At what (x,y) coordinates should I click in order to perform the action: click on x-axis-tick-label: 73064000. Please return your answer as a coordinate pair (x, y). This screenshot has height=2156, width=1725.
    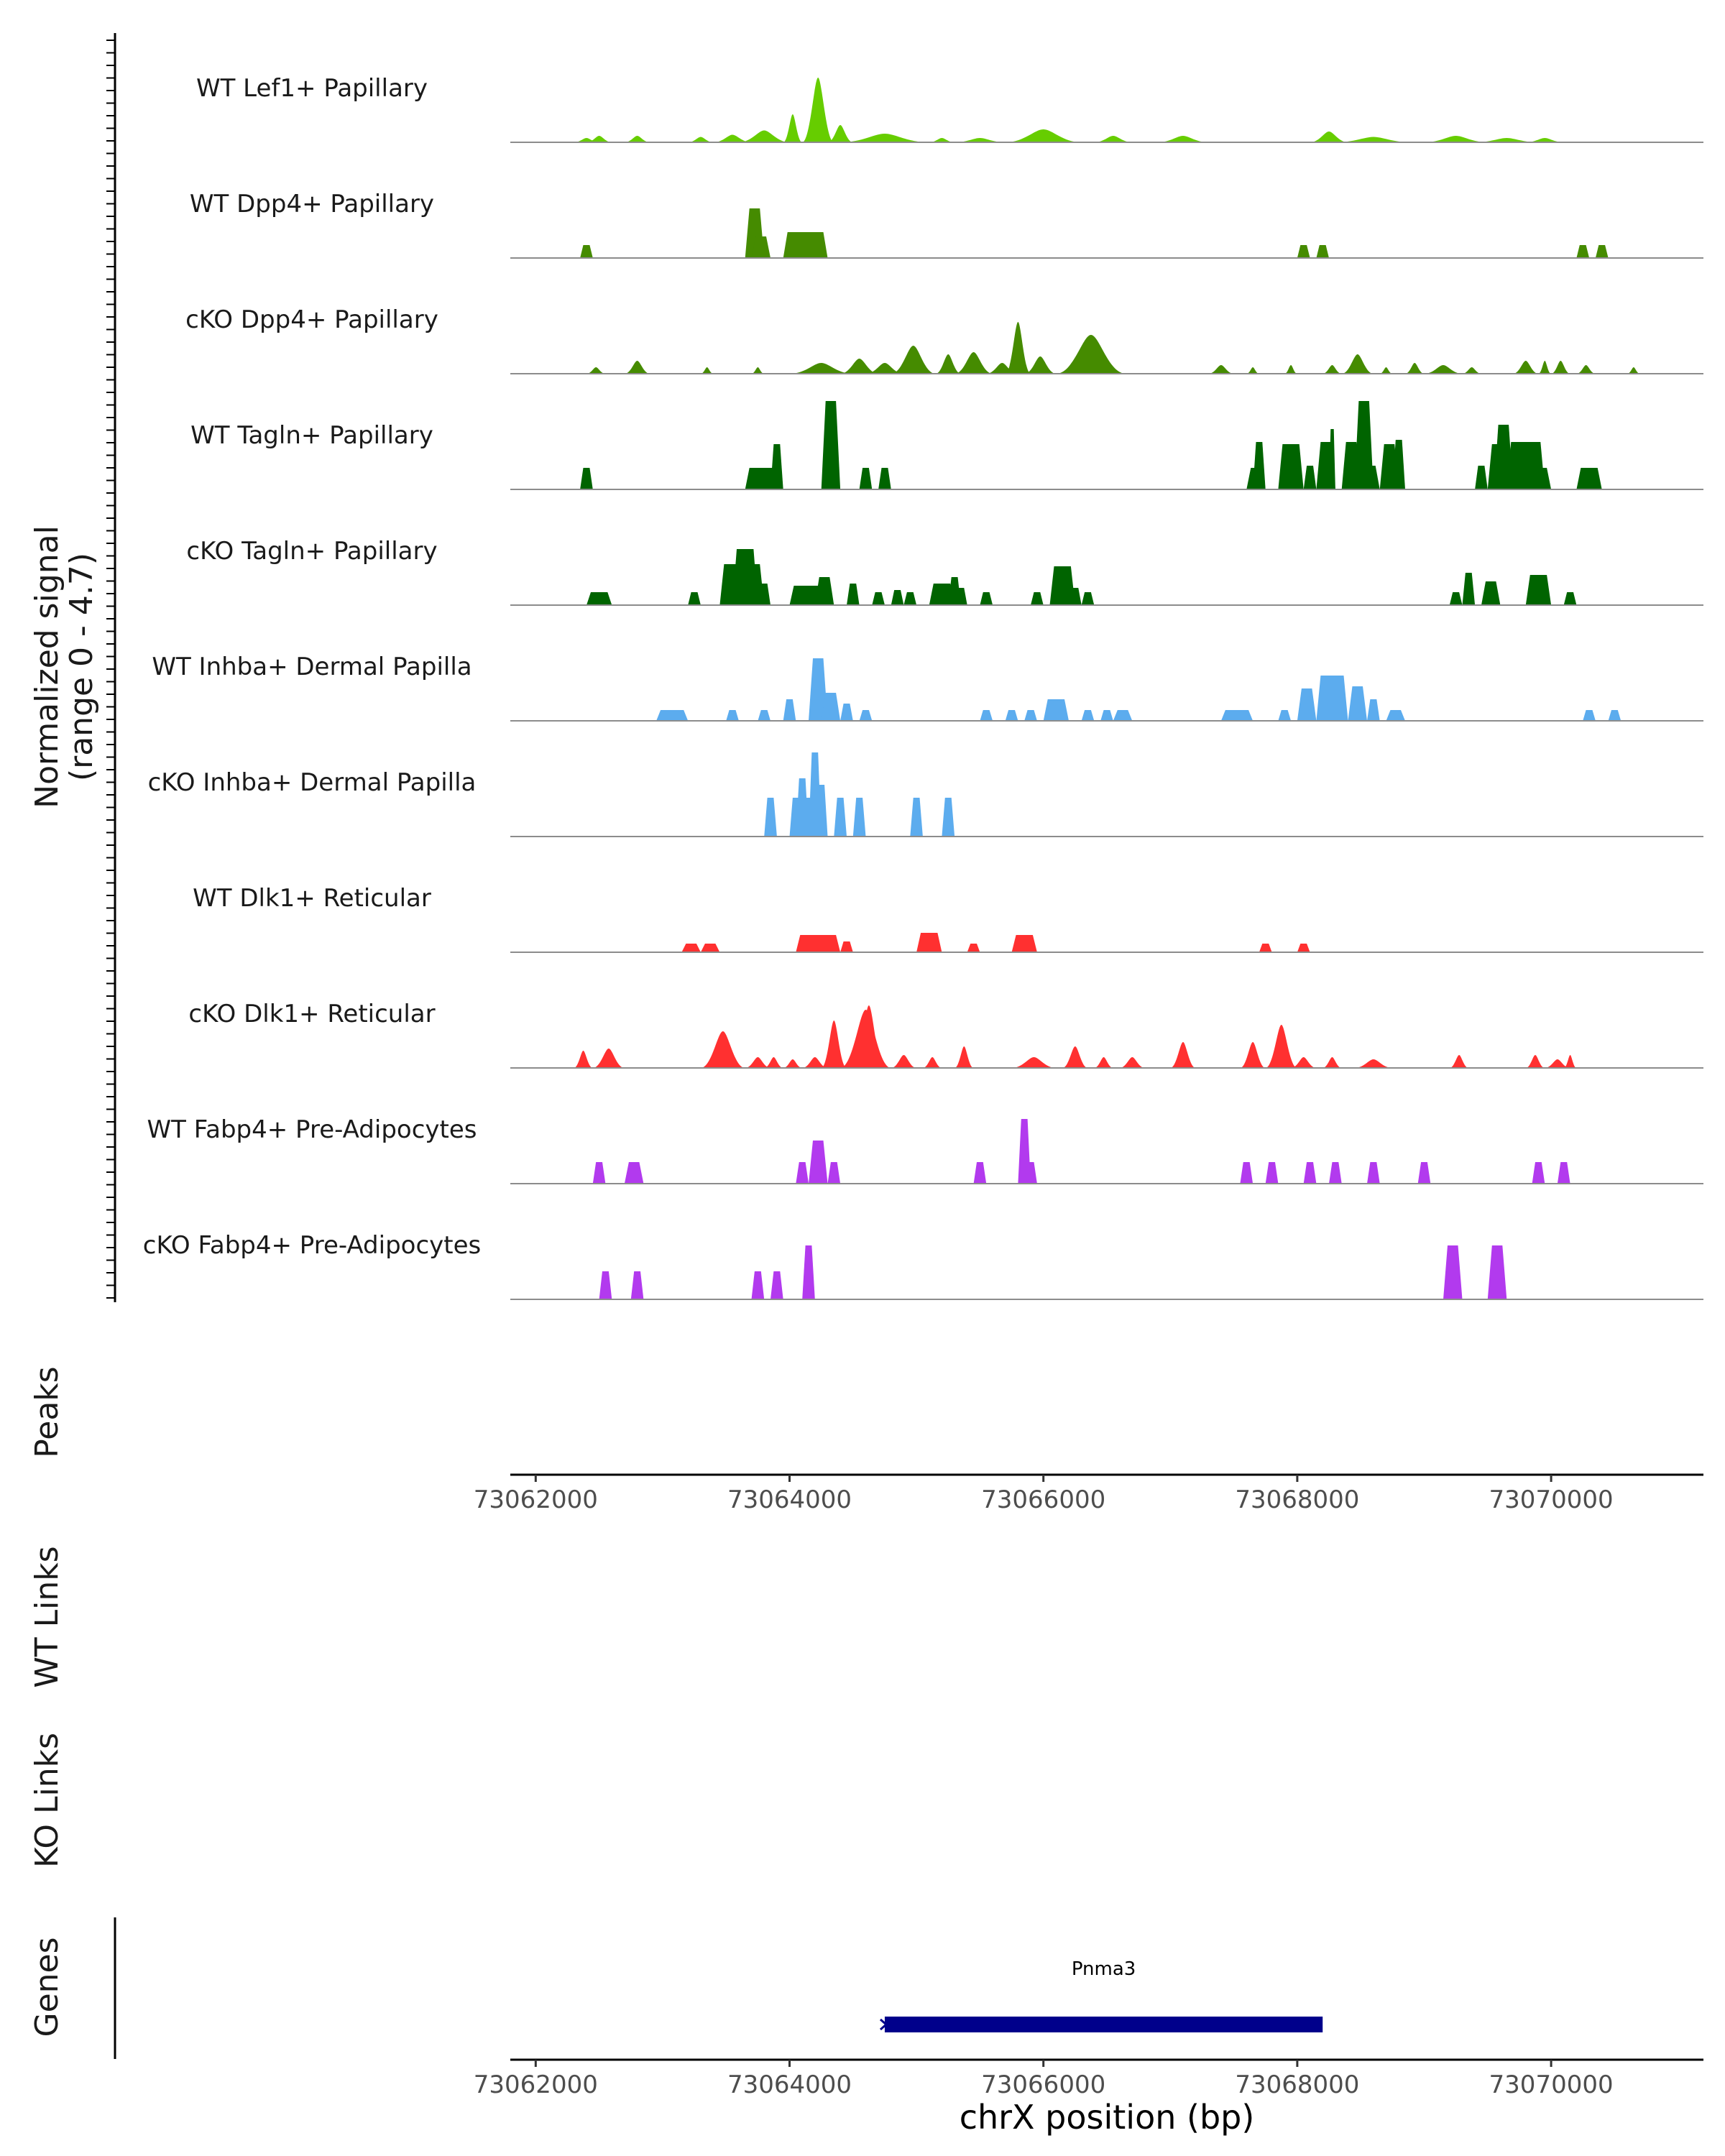
    Looking at the image, I should click on (789, 2084).